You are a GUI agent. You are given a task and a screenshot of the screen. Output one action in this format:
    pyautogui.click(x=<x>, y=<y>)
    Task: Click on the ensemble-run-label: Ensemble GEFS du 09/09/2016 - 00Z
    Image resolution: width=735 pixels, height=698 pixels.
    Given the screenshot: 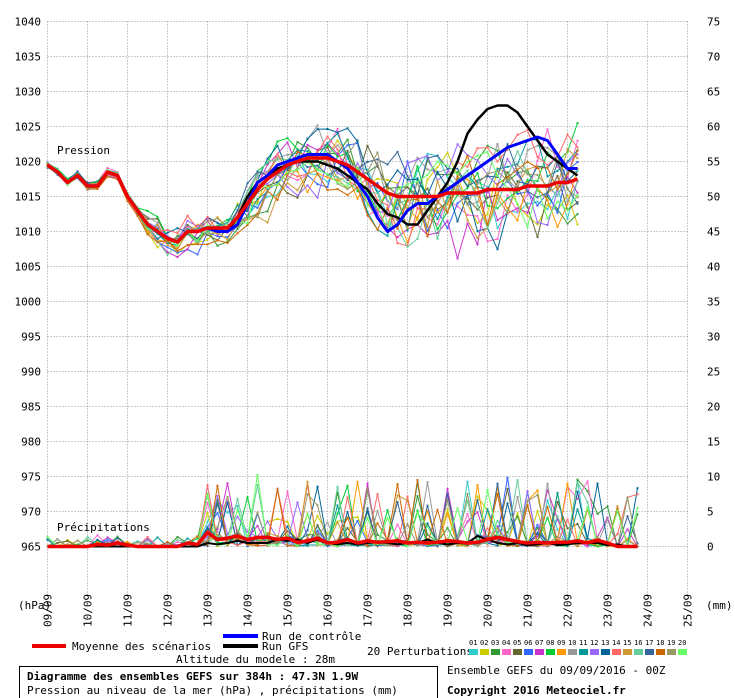 What is the action you would take?
    pyautogui.click(x=556, y=670)
    